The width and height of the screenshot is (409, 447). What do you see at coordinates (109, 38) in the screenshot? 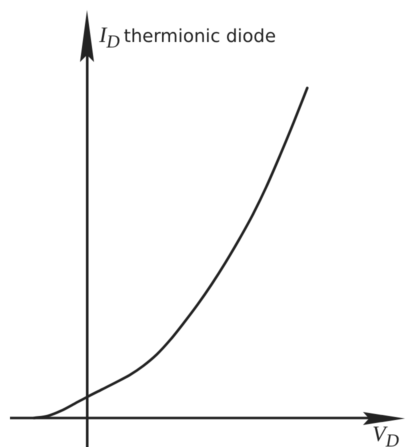
I see `y-axis-title: I$_{D}$` at bounding box center [109, 38].